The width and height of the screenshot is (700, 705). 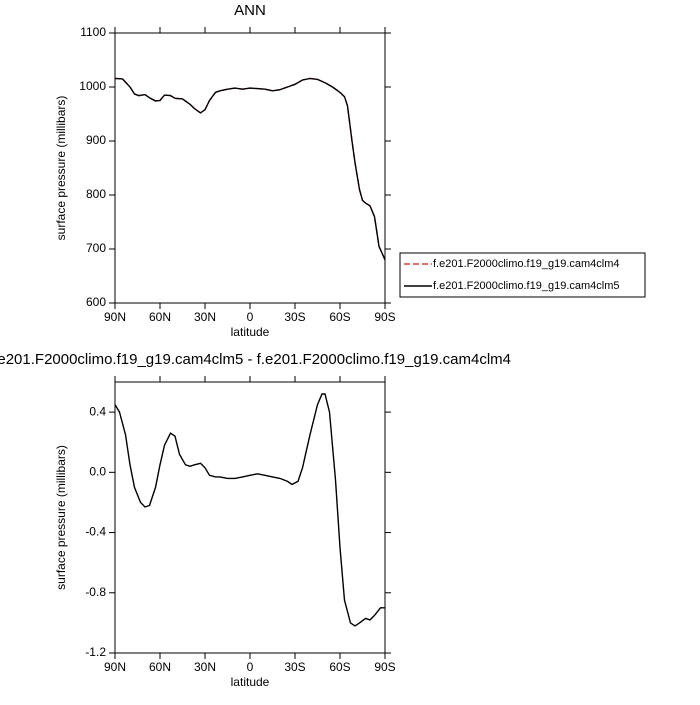 What do you see at coordinates (93, 32) in the screenshot?
I see `y-tick-label: 1100` at bounding box center [93, 32].